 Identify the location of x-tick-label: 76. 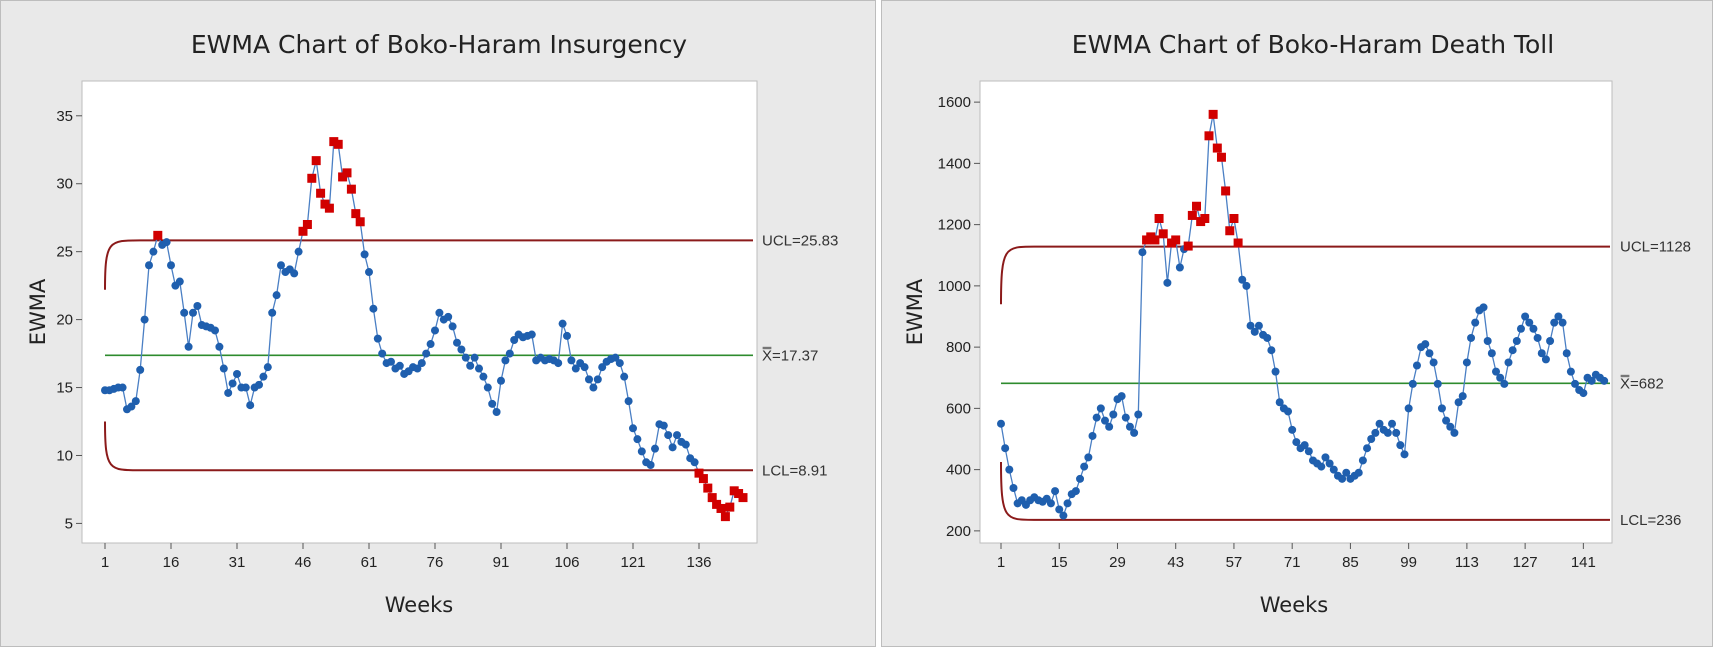
(435, 562).